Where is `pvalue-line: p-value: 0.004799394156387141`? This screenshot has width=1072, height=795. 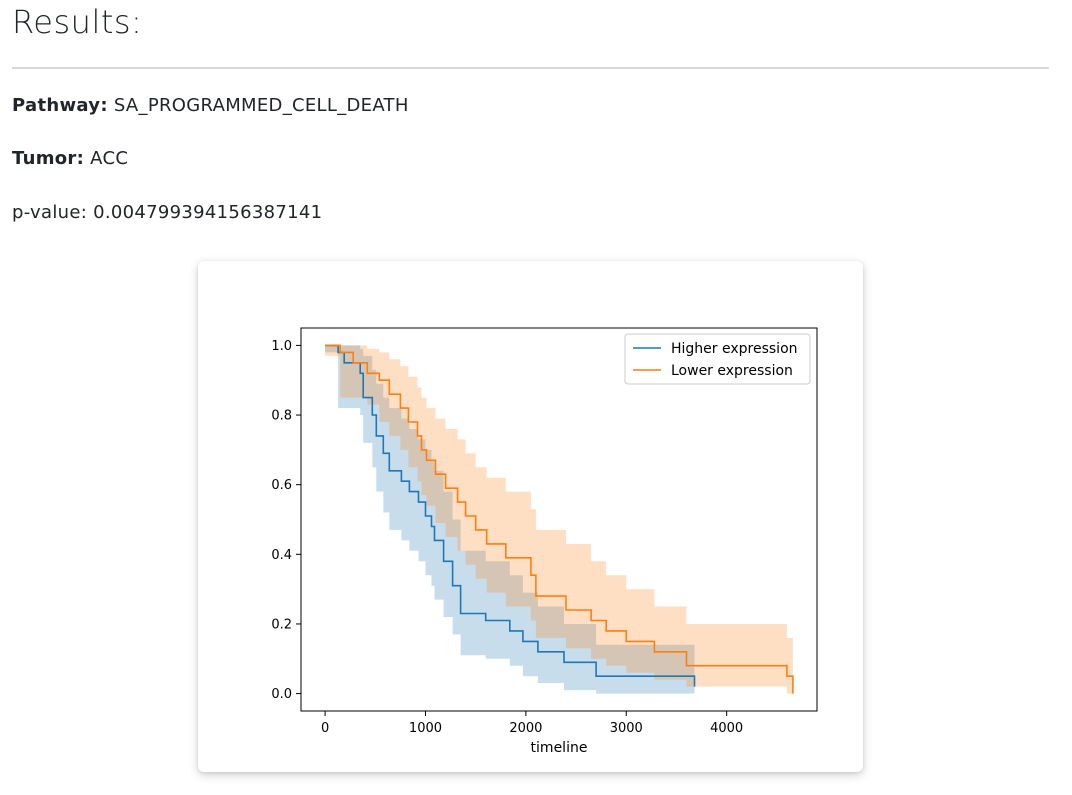 pvalue-line: p-value: 0.004799394156387141 is located at coordinates (167, 213).